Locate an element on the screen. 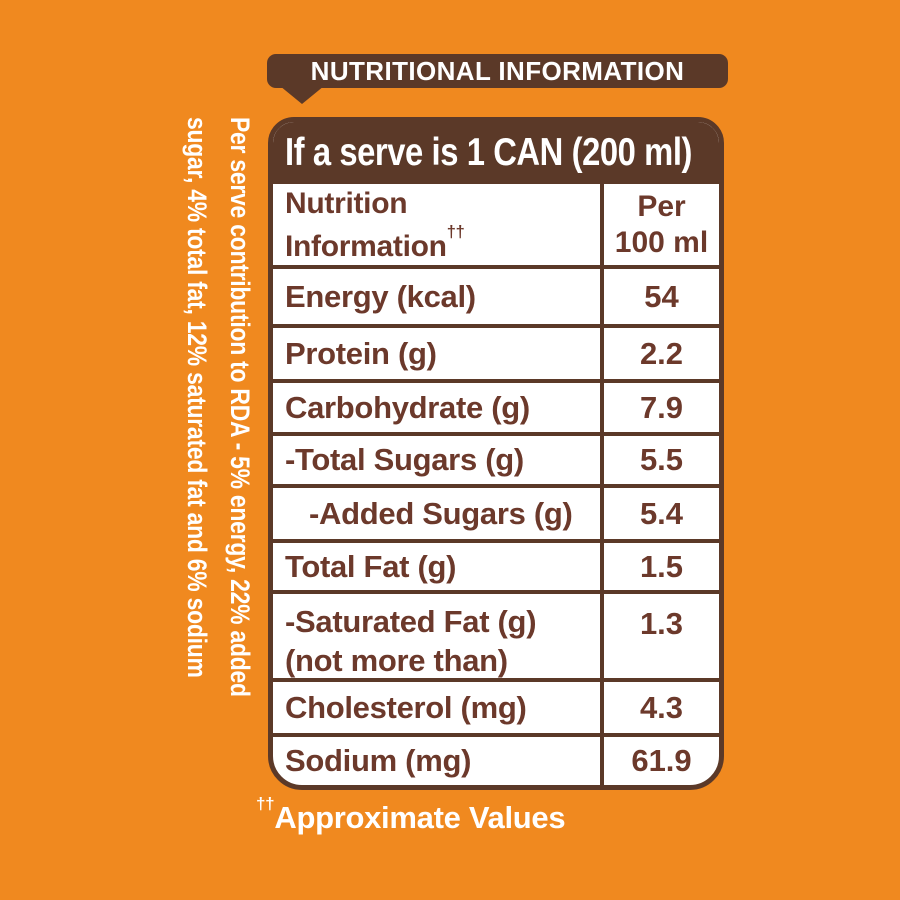 The width and height of the screenshot is (900, 900). row-label: -Added Sugars (g) is located at coordinates (438, 513).